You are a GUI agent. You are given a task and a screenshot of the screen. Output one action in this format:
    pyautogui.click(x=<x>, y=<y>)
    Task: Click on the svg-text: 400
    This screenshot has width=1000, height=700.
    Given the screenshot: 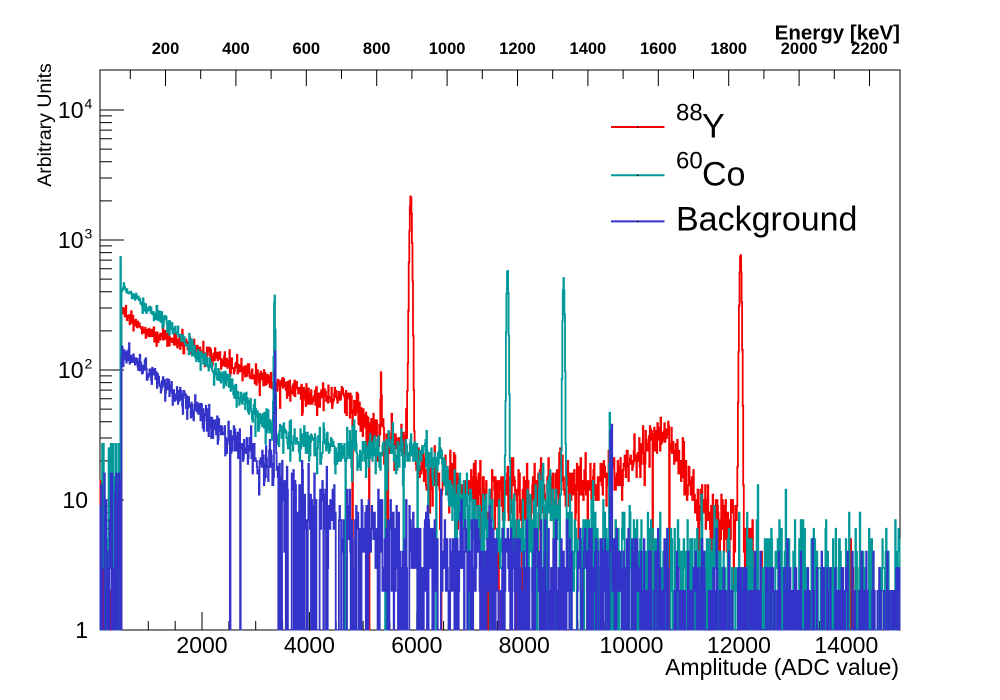 What is the action you would take?
    pyautogui.click(x=236, y=49)
    